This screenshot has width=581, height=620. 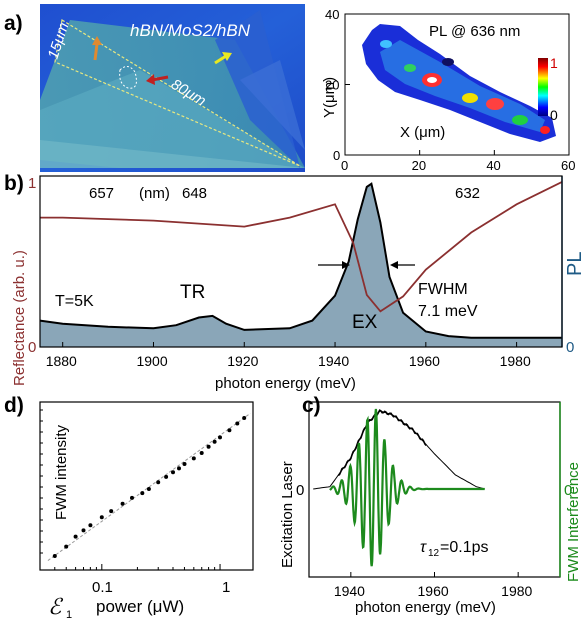 I want to click on top-label-nm: (nm), so click(x=154, y=193).